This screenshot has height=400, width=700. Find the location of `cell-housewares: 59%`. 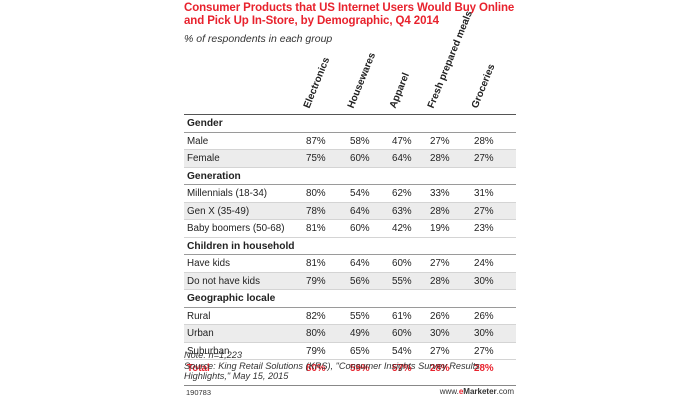

cell-housewares: 59% is located at coordinates (360, 368).